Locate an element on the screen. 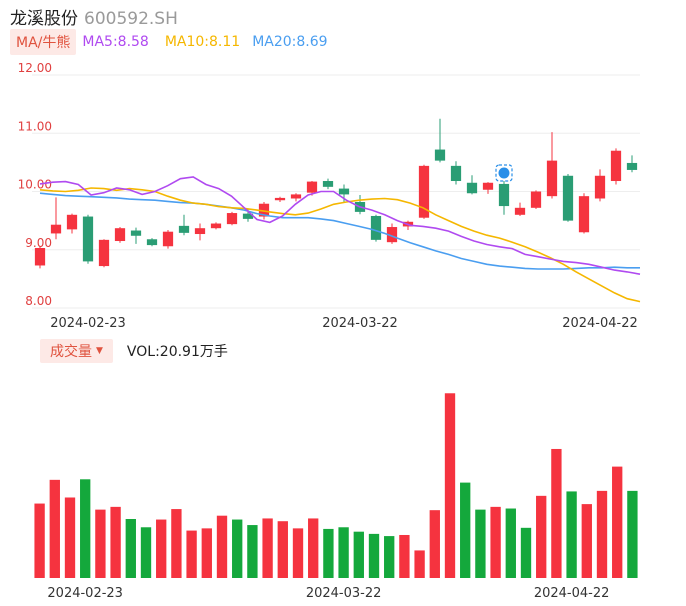 This screenshot has width=686, height=606. ma5-line is located at coordinates (340, 225).